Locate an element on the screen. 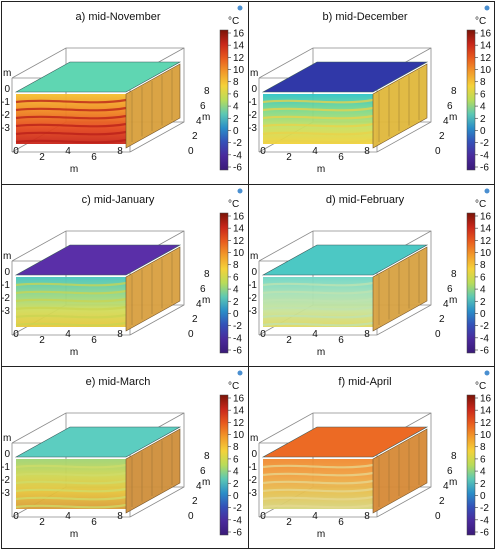 The image size is (496, 551). colorbar-tick-label: 2 is located at coordinates (483, 119).